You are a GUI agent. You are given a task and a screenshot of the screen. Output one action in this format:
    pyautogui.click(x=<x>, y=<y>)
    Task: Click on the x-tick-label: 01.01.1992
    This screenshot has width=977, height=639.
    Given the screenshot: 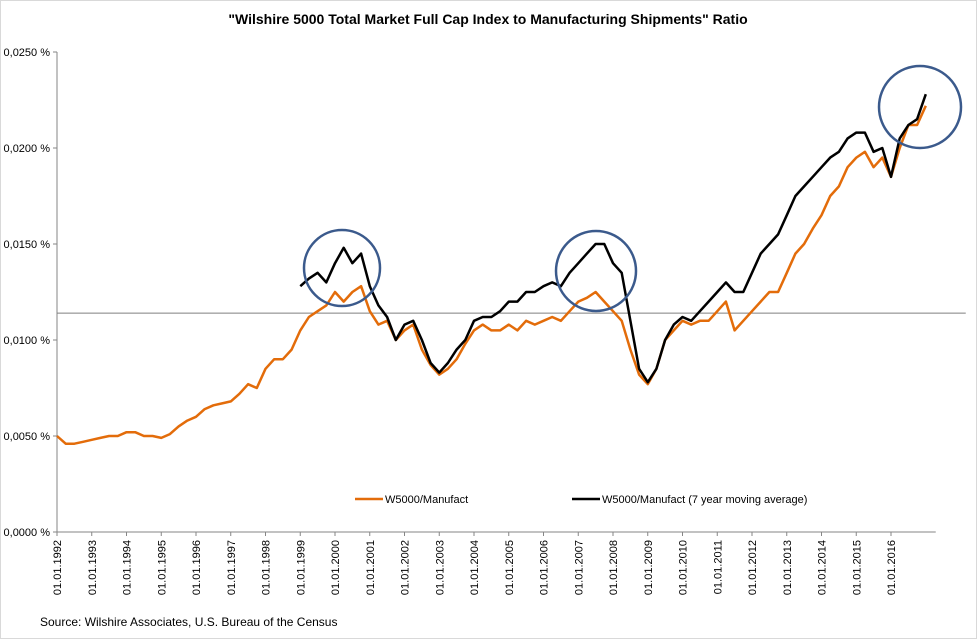 What is the action you would take?
    pyautogui.click(x=58, y=567)
    